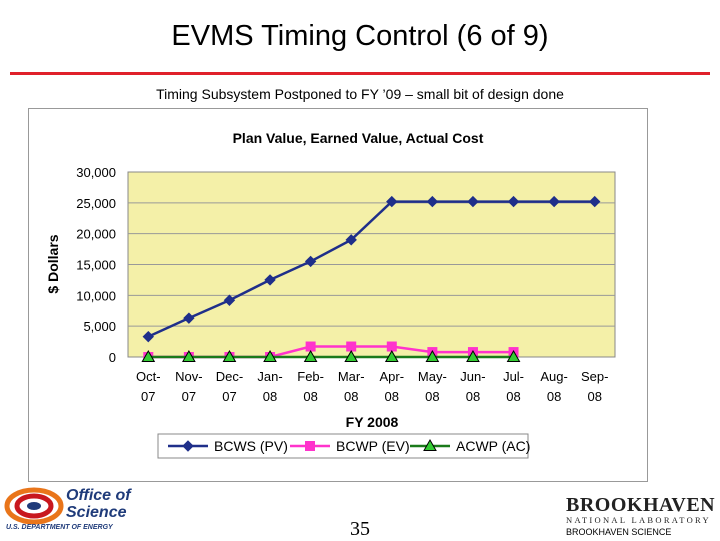 The height and width of the screenshot is (541, 720). I want to click on y-tick-label: 30,000, so click(96, 172).